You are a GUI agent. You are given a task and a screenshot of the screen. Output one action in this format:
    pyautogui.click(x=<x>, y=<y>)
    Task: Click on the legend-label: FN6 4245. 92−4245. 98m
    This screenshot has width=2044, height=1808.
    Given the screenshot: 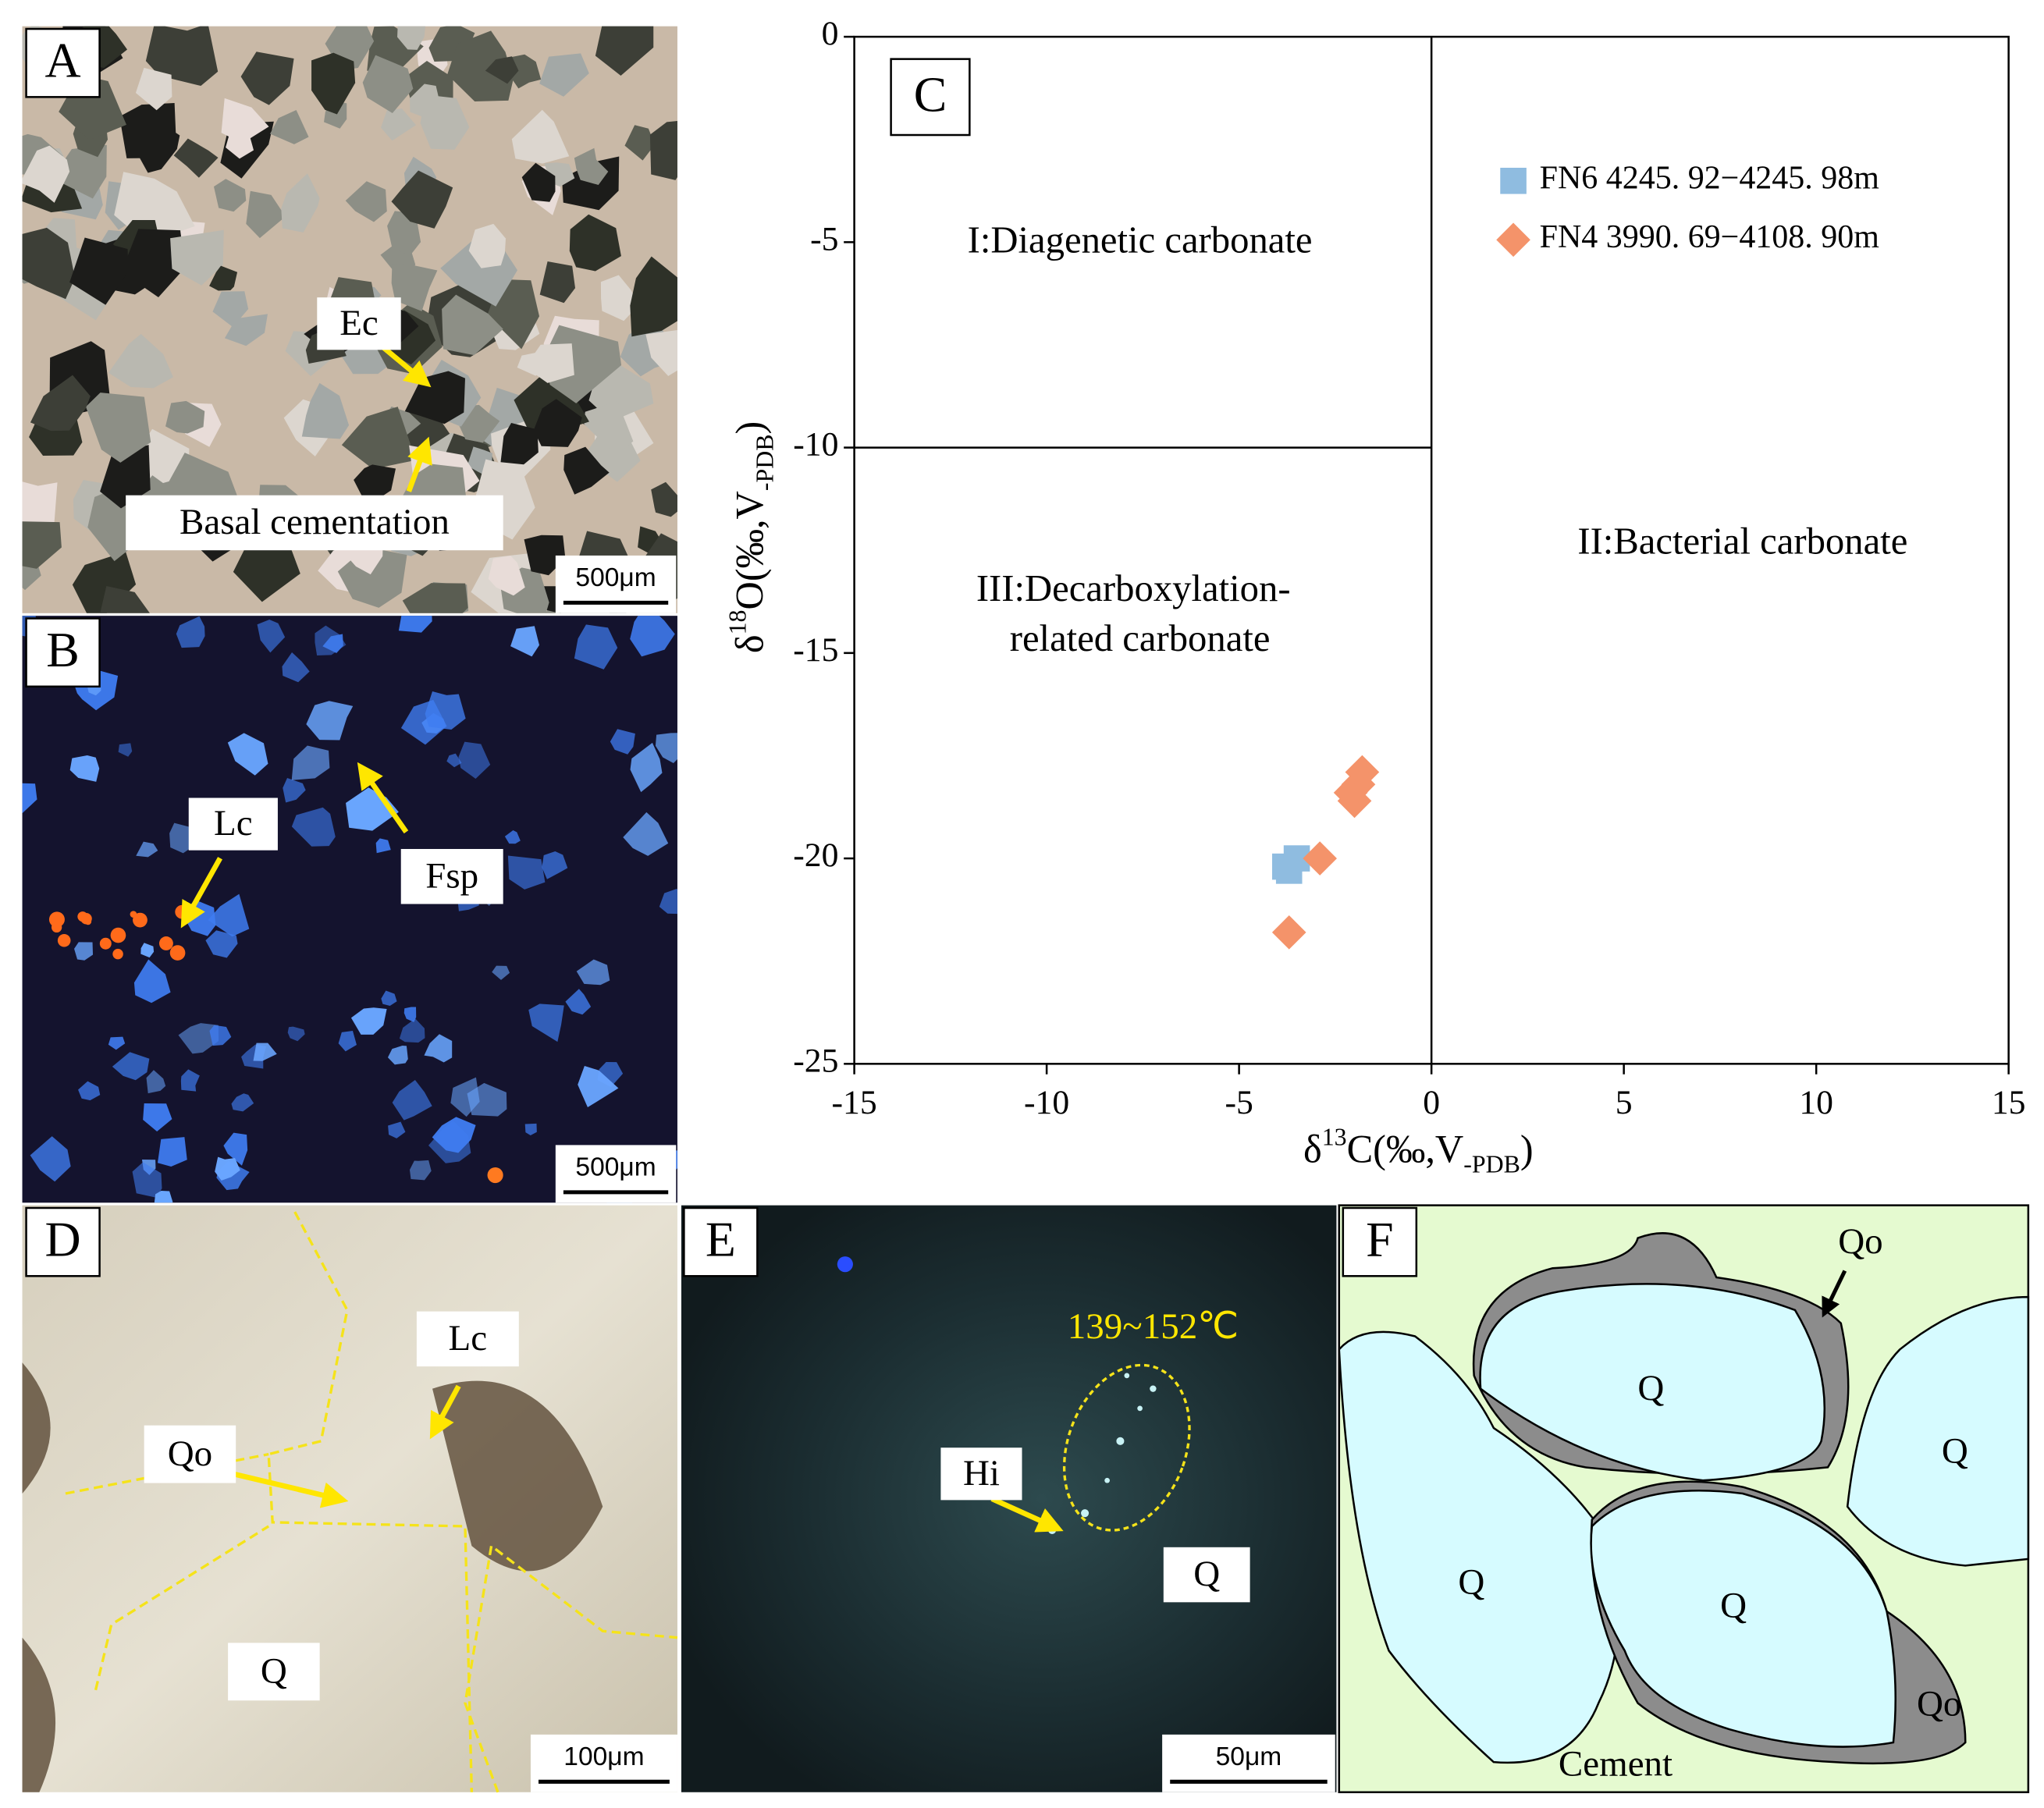 What is the action you would take?
    pyautogui.click(x=1709, y=178)
    